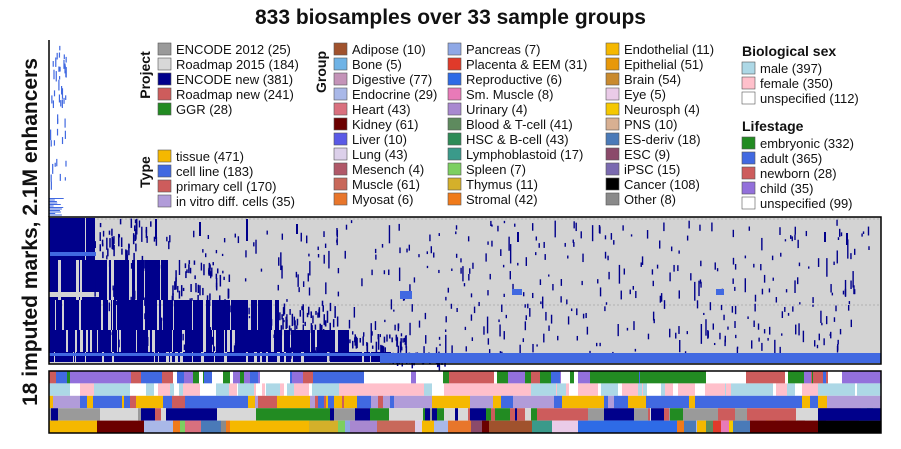 This screenshot has height=449, width=901. Describe the element at coordinates (394, 94) in the screenshot. I see `legend-group-label: Endocrine (29)` at that location.